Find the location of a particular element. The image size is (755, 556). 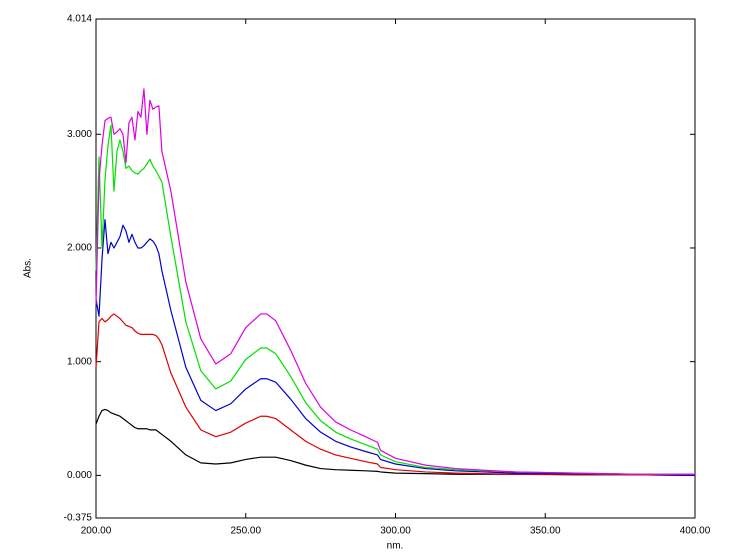

x-tick-label: 350.00 is located at coordinates (545, 531).